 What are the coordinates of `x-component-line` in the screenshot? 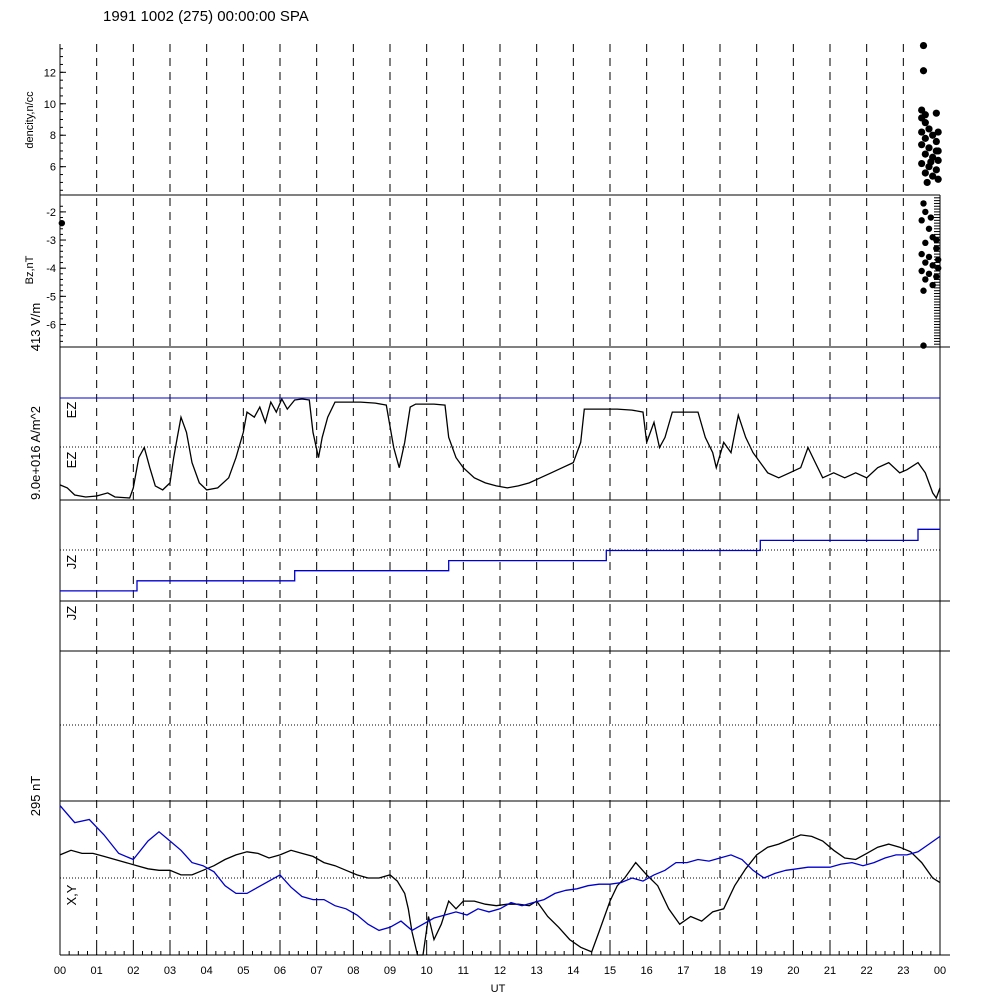 It's located at (500, 895).